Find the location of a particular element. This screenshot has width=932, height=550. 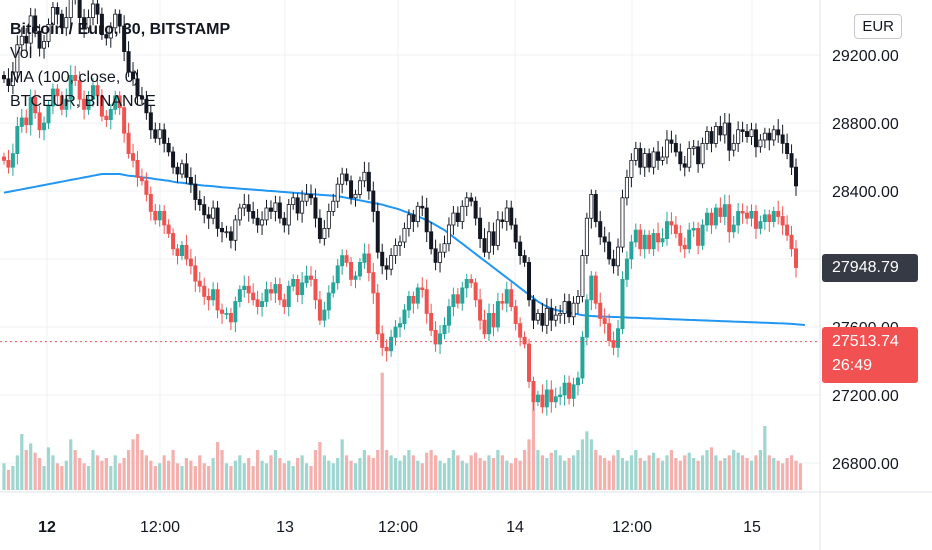

x-tick-label: 12:00 is located at coordinates (632, 527).